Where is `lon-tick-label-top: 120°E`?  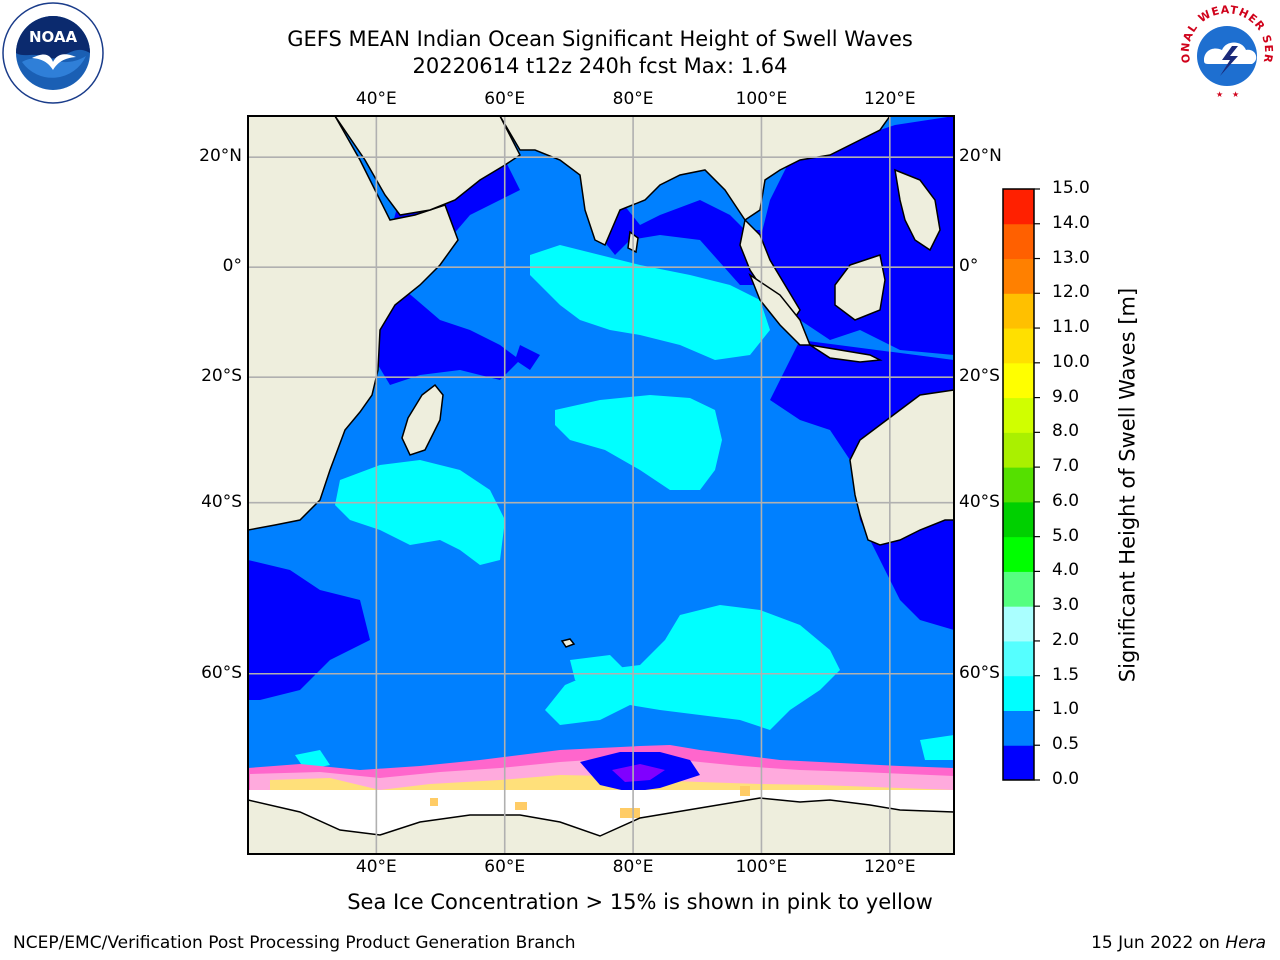 lon-tick-label-top: 120°E is located at coordinates (889, 99).